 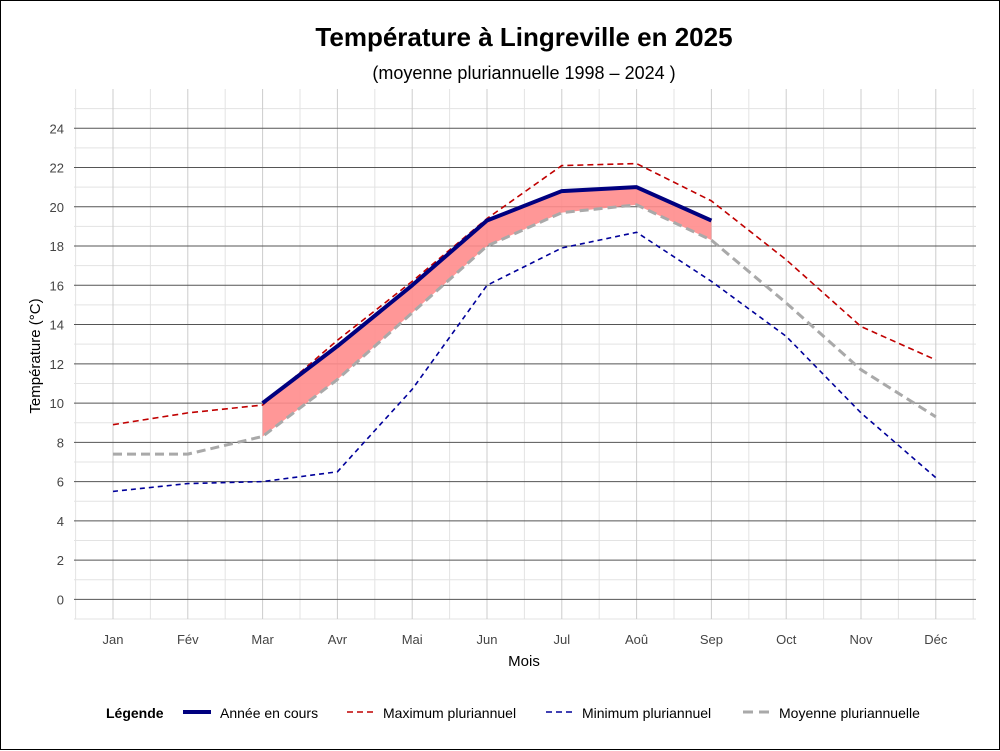 What do you see at coordinates (487, 639) in the screenshot?
I see `x-tick-label: Jun` at bounding box center [487, 639].